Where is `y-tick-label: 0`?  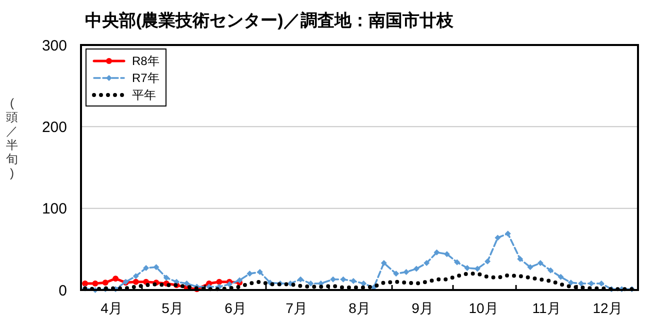
y-tick-label: 0 is located at coordinates (62, 291).